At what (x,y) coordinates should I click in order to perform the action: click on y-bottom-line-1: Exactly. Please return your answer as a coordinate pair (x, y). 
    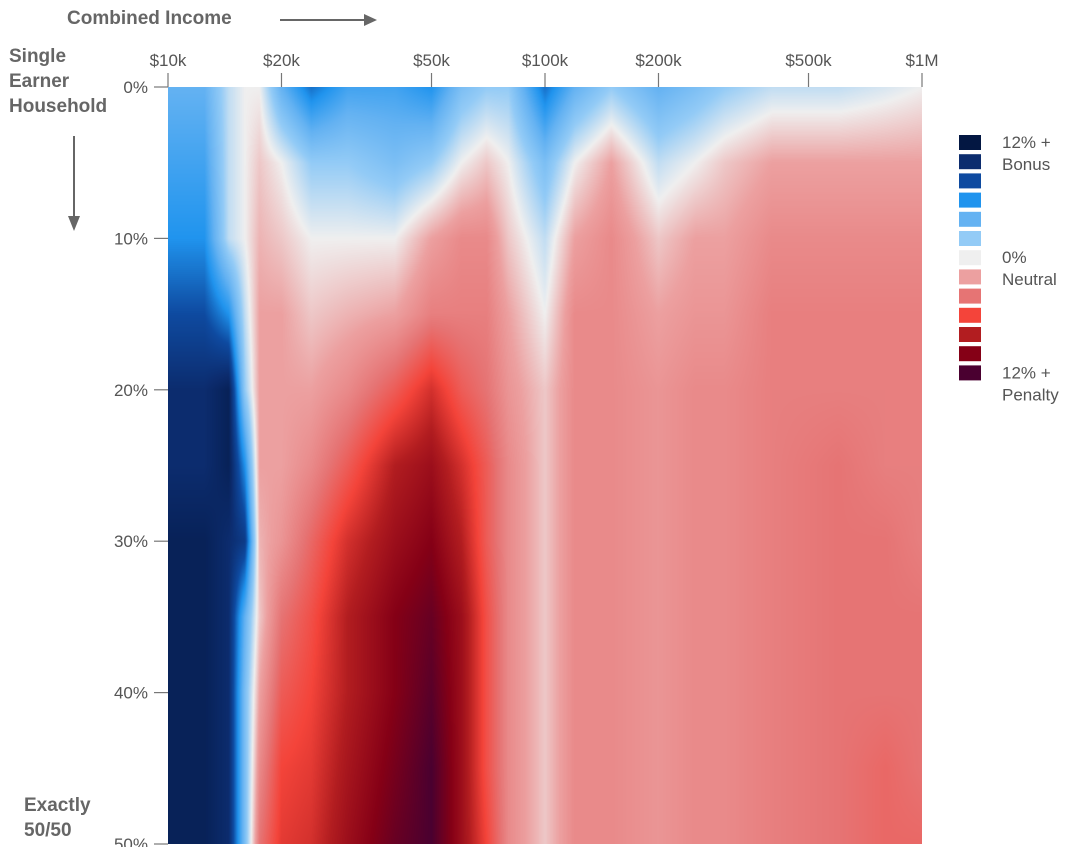
    Looking at the image, I should click on (57, 805).